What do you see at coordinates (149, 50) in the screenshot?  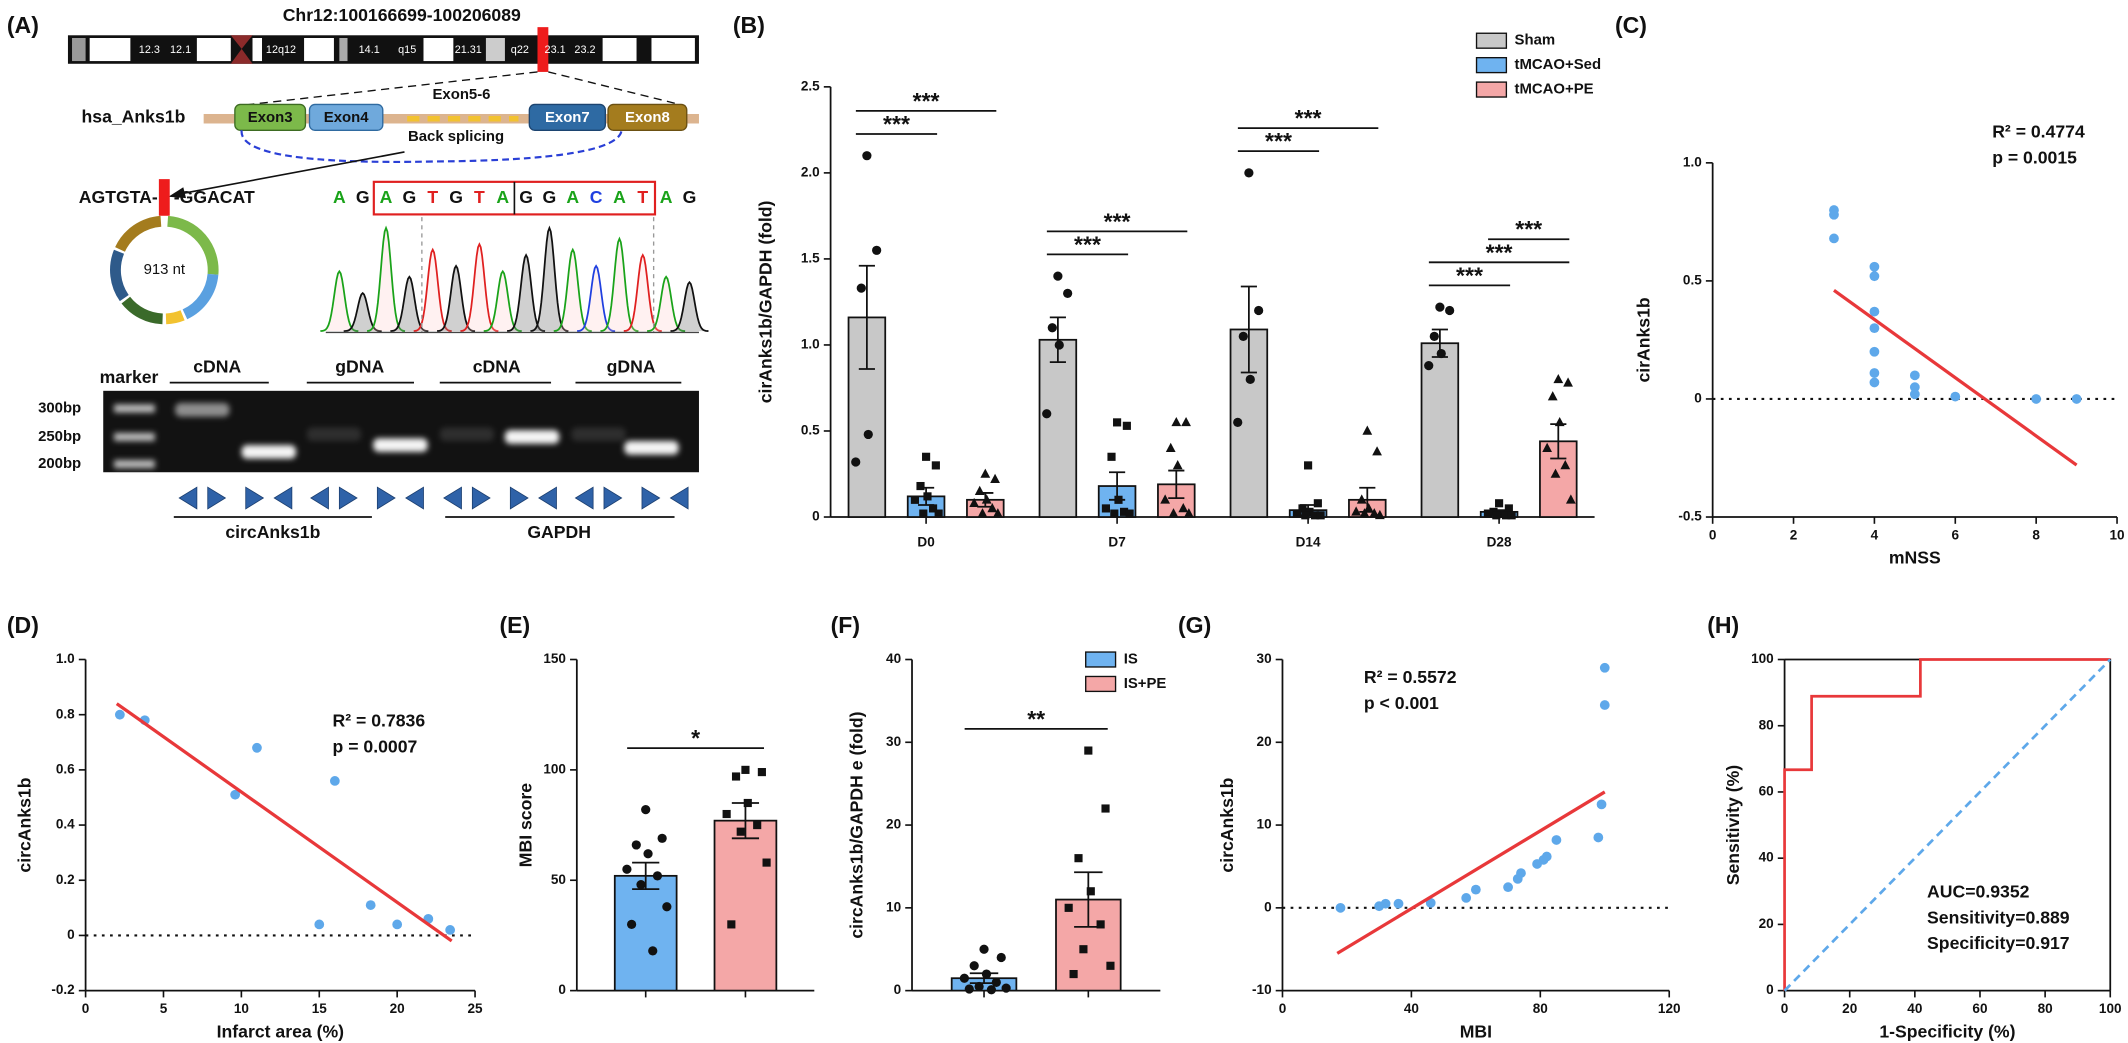 I see `band-label: 12.3` at bounding box center [149, 50].